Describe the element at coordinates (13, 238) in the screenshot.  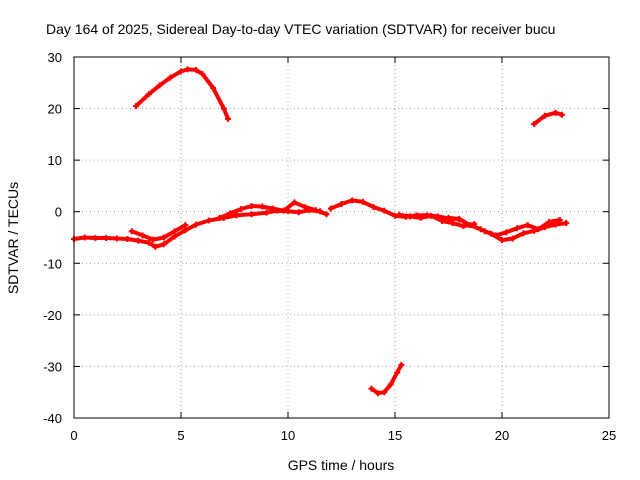
I see `y-axis-label: SDTVAR / TECUs` at that location.